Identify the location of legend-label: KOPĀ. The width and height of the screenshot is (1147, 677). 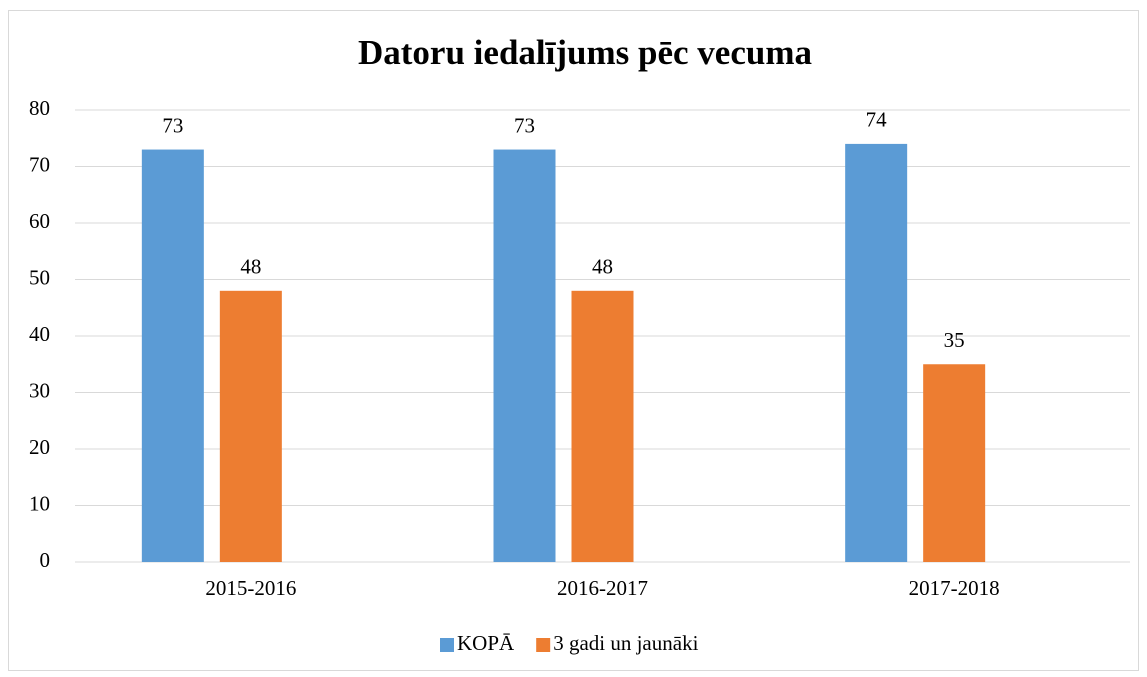
(486, 643).